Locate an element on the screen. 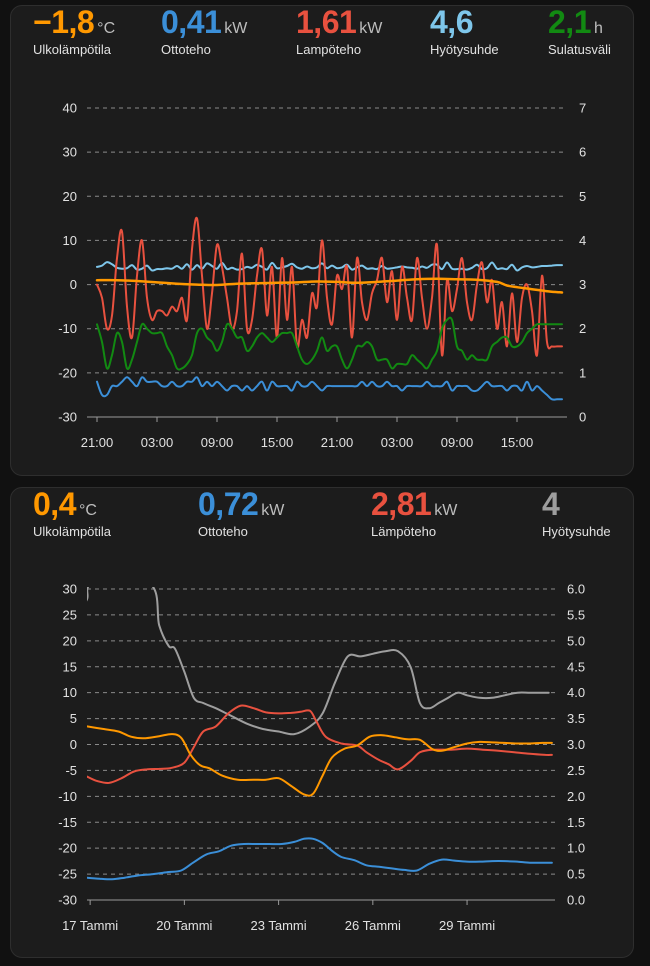  left-tick-label: 5 is located at coordinates (73, 718).